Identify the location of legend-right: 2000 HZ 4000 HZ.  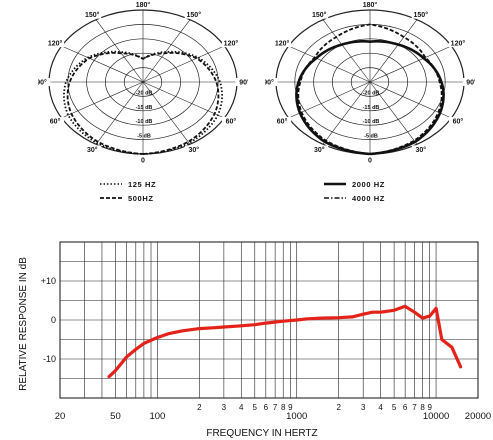
(354, 191).